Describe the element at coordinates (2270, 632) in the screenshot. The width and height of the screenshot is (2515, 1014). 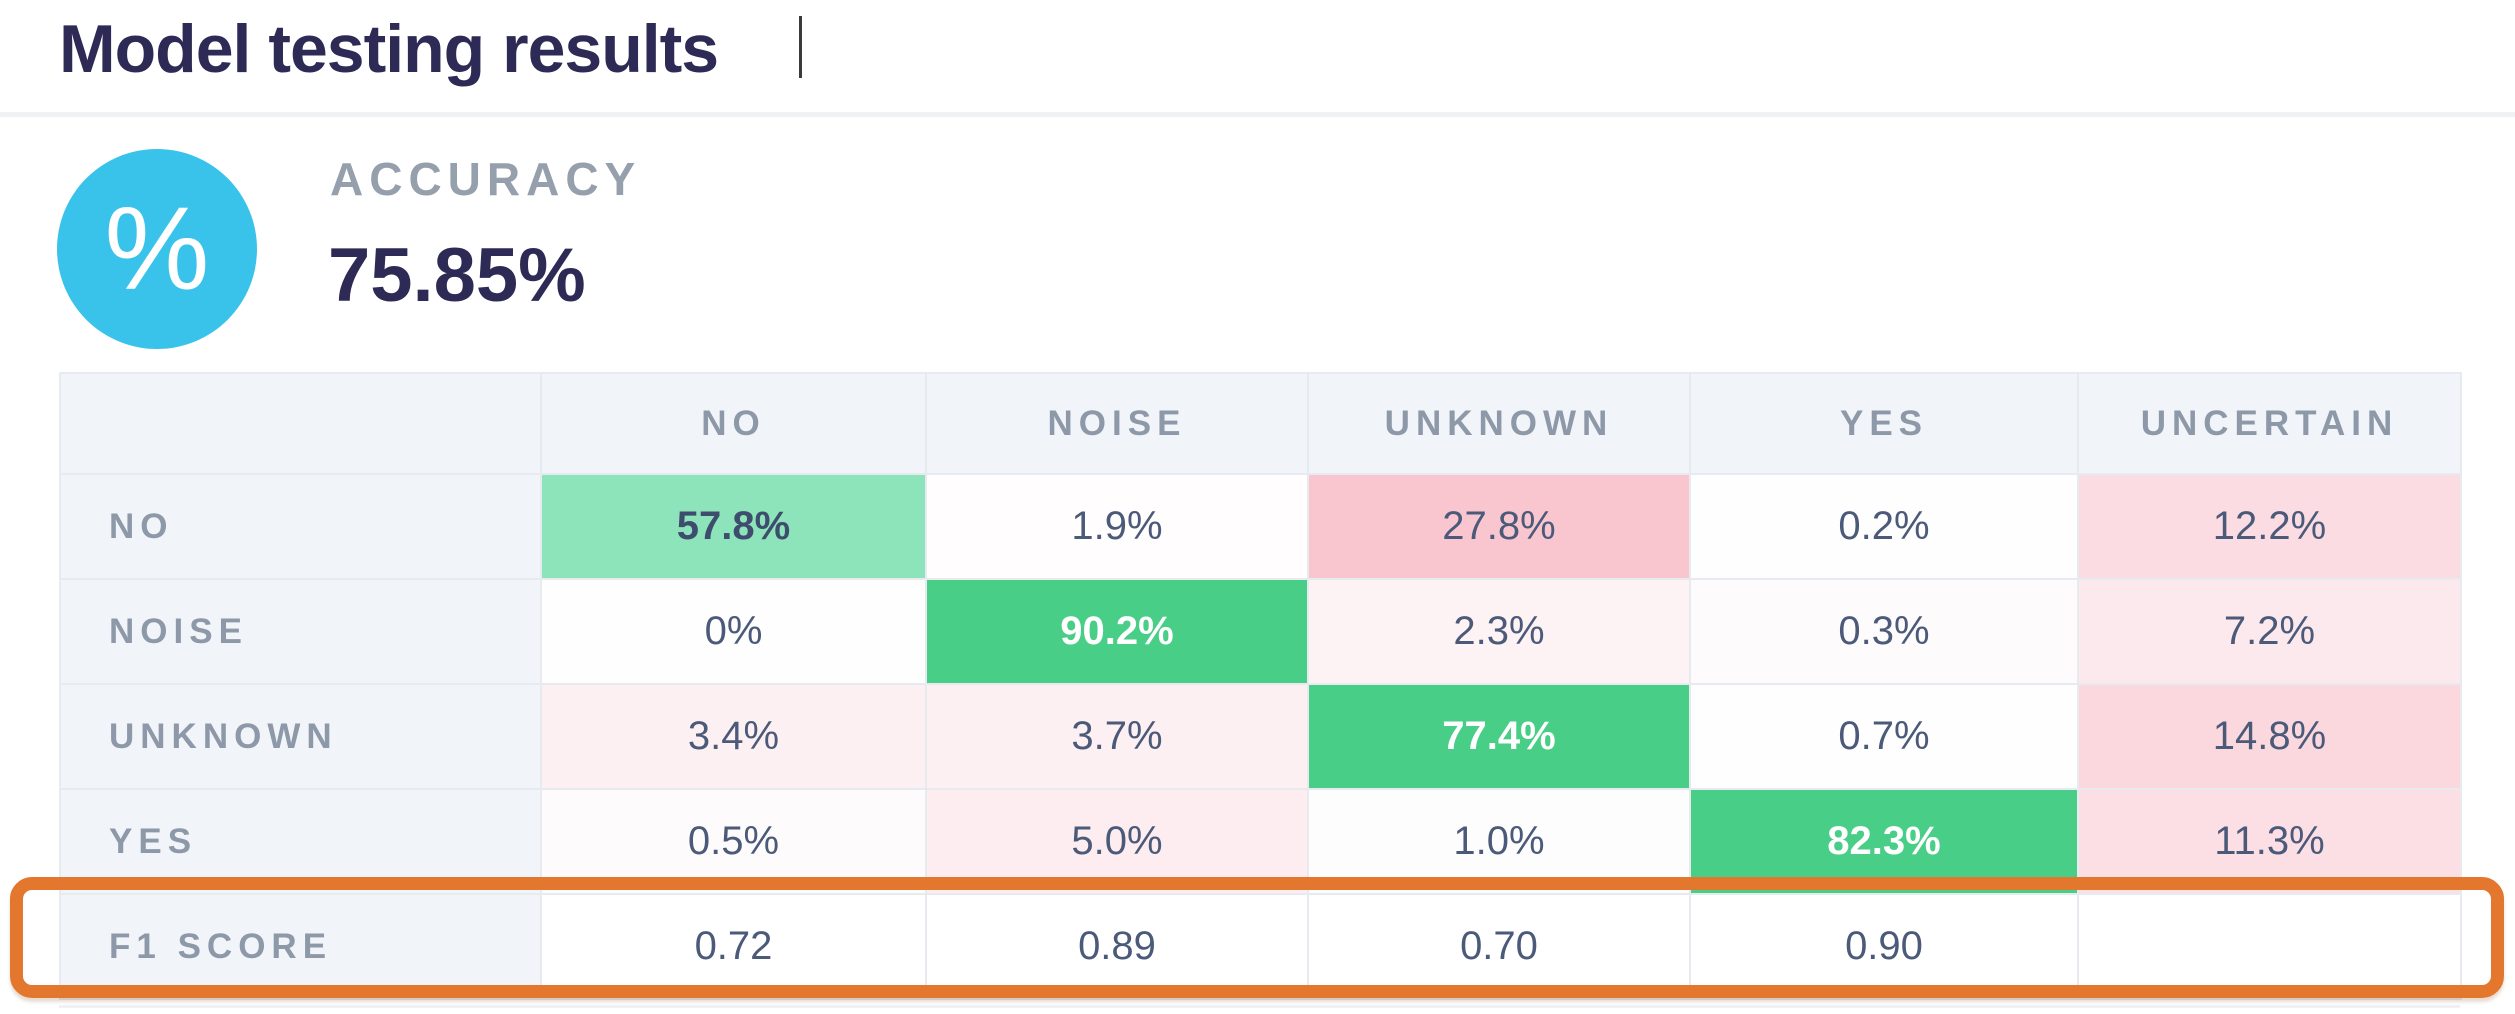
I see `matrix-cell: 7.2%` at that location.